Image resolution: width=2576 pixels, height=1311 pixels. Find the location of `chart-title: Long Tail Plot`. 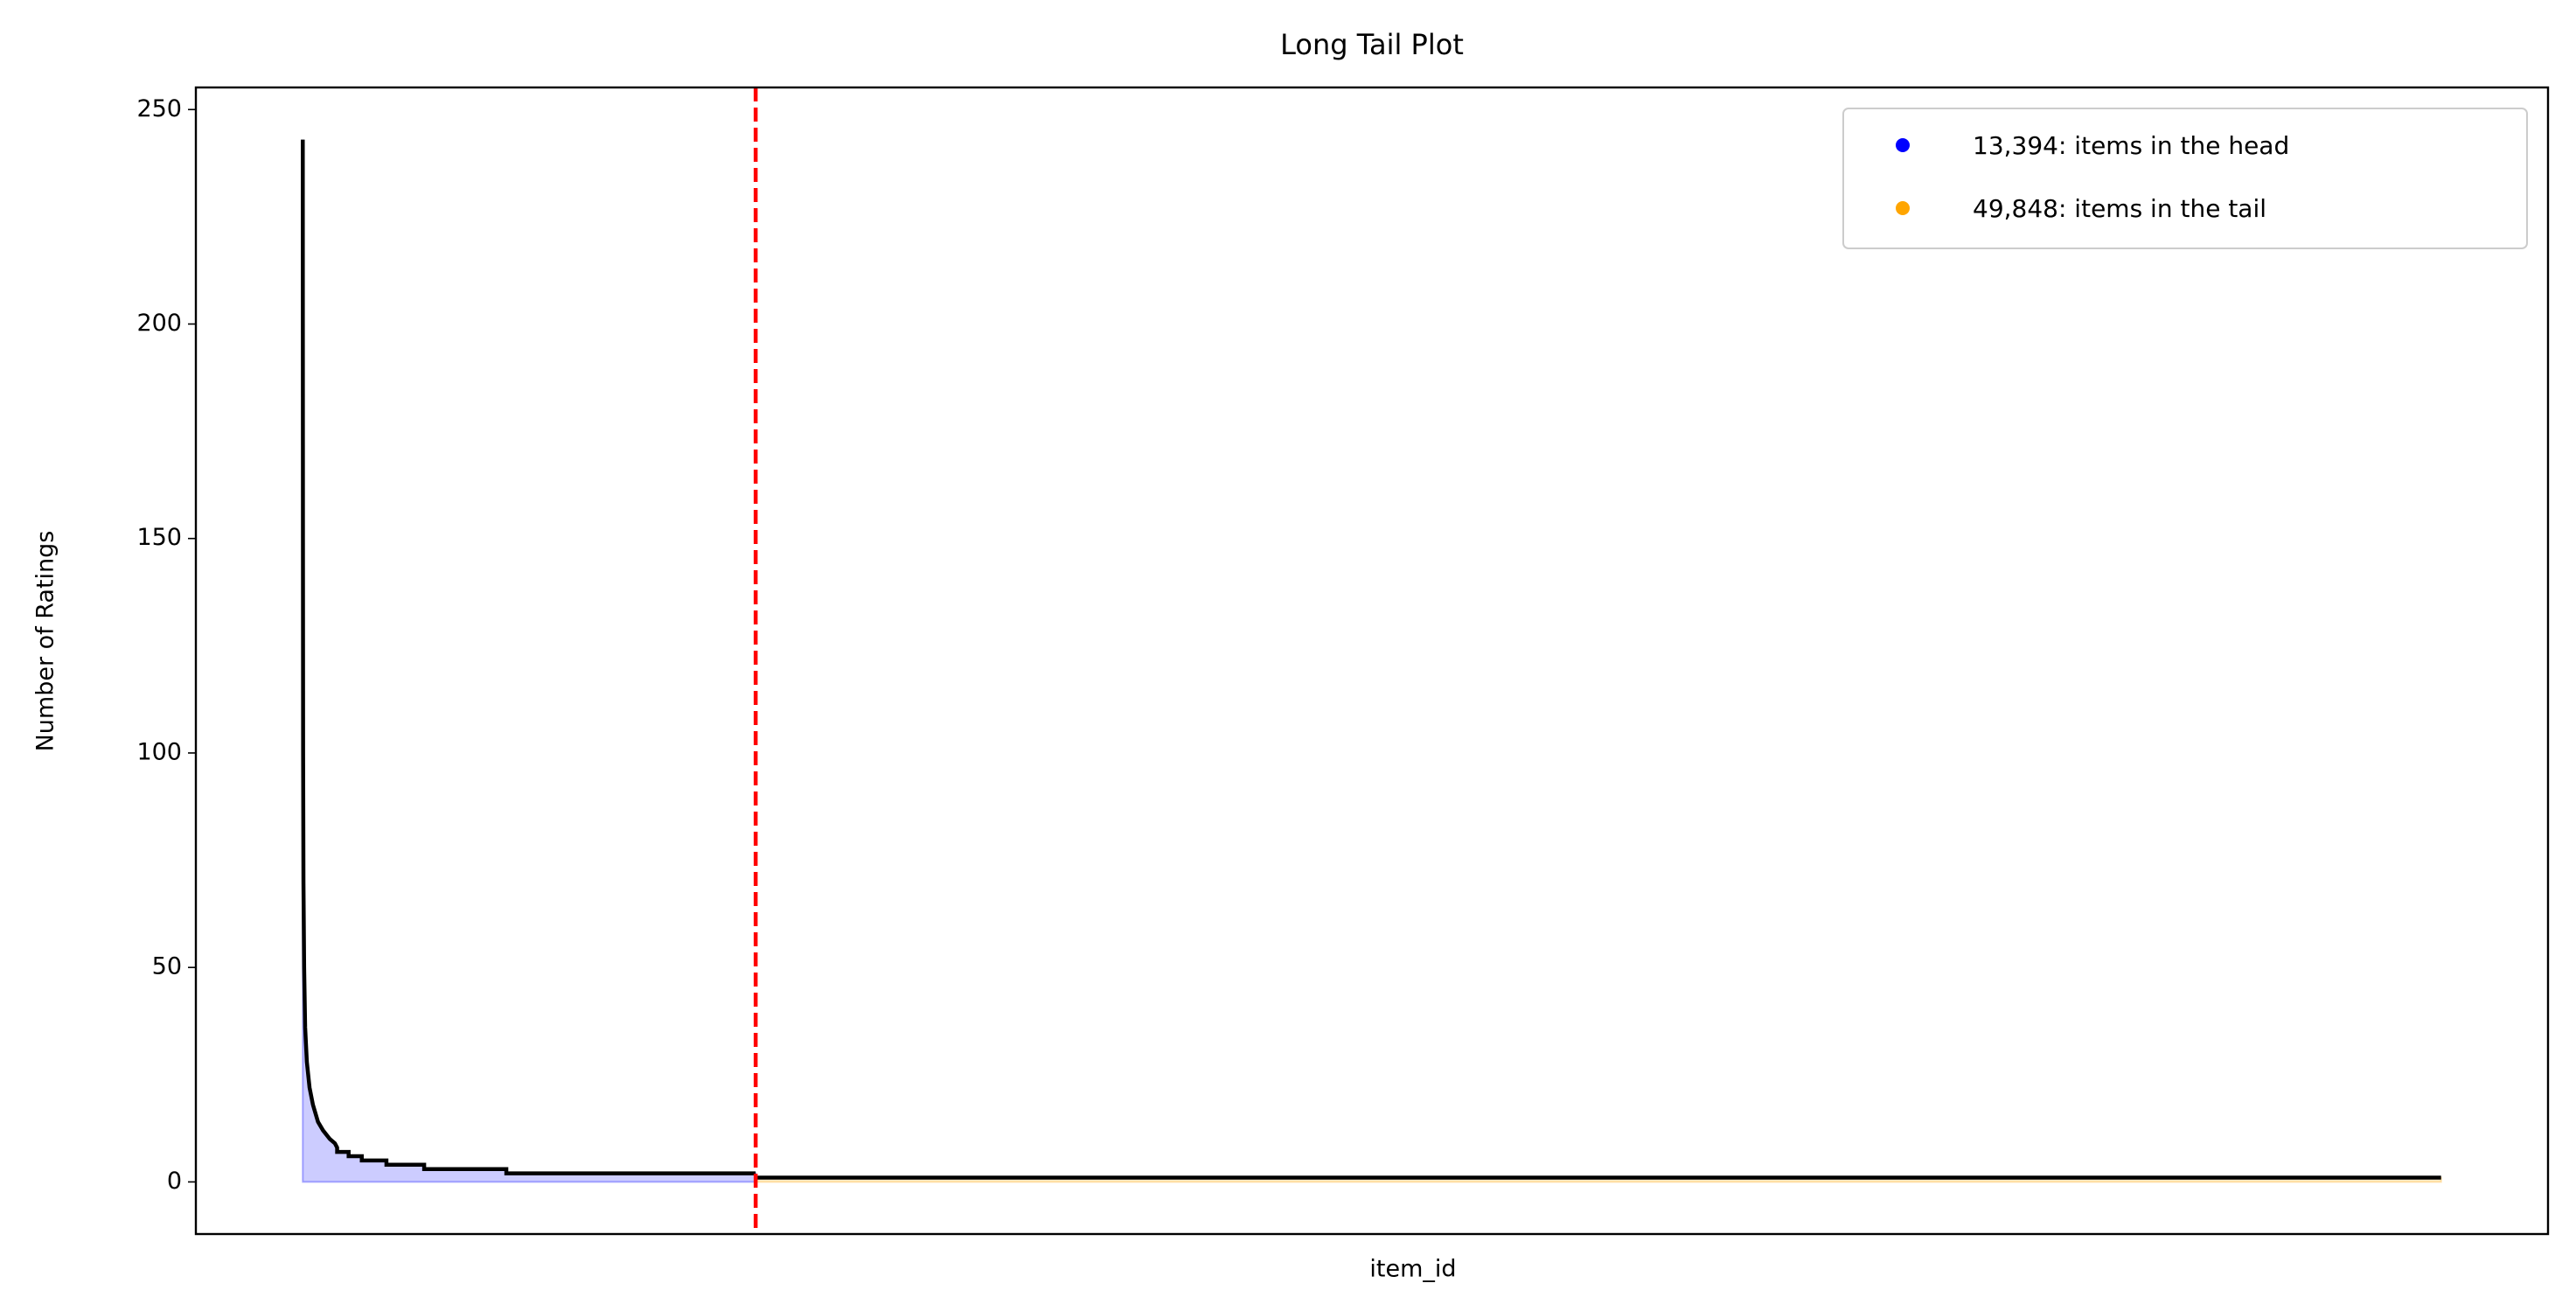

chart-title: Long Tail Plot is located at coordinates (1372, 44).